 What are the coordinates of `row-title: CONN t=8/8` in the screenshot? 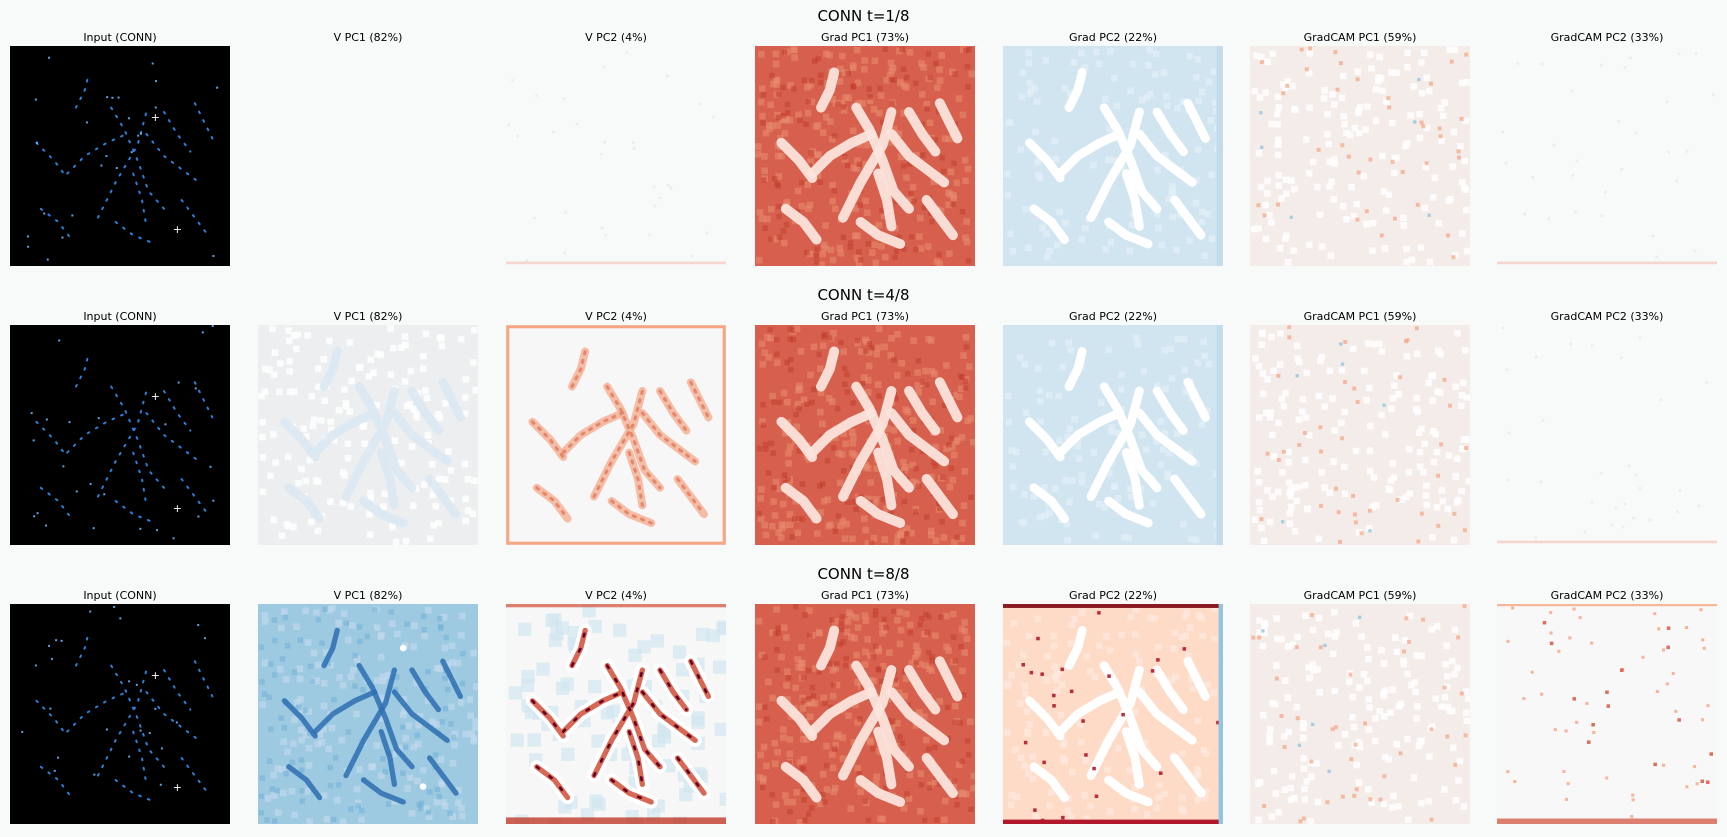 It's located at (863, 574).